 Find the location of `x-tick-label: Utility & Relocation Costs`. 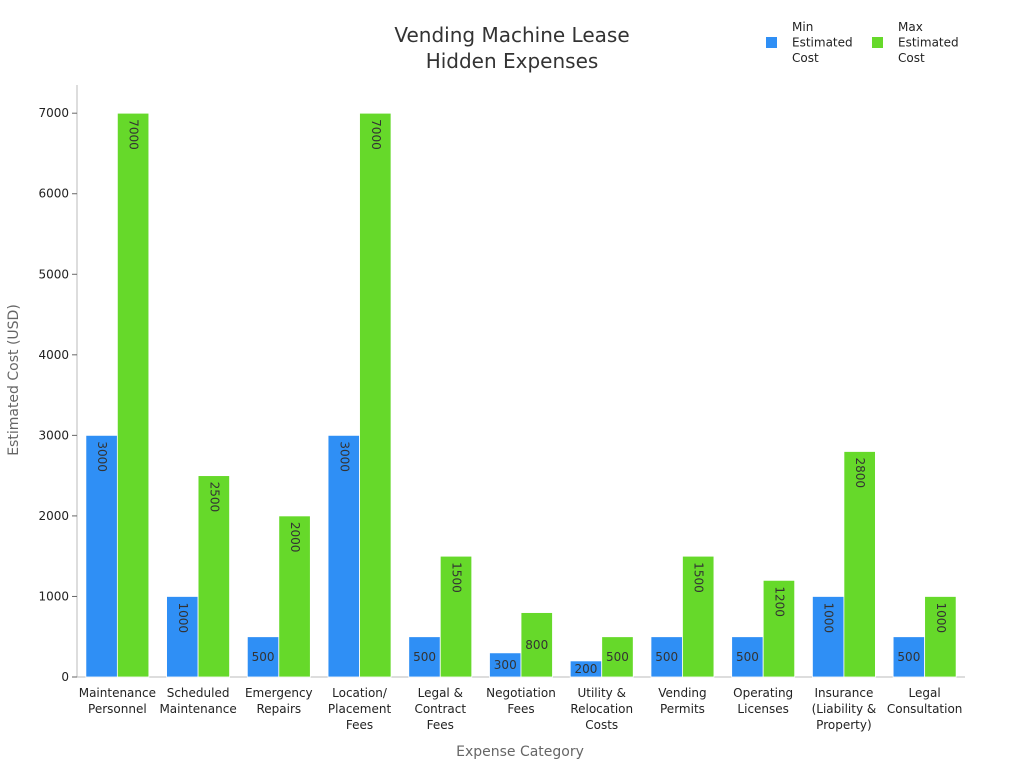

x-tick-label: Utility & Relocation Costs is located at coordinates (601, 709).